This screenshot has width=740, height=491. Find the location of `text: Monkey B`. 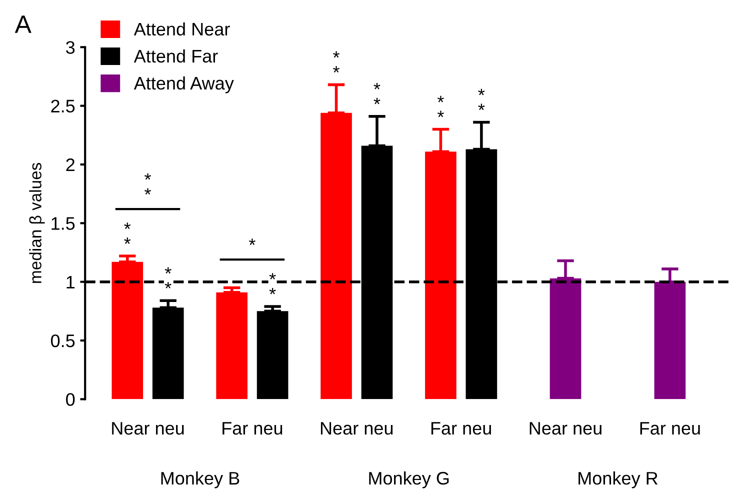

text: Monkey B is located at coordinates (200, 479).